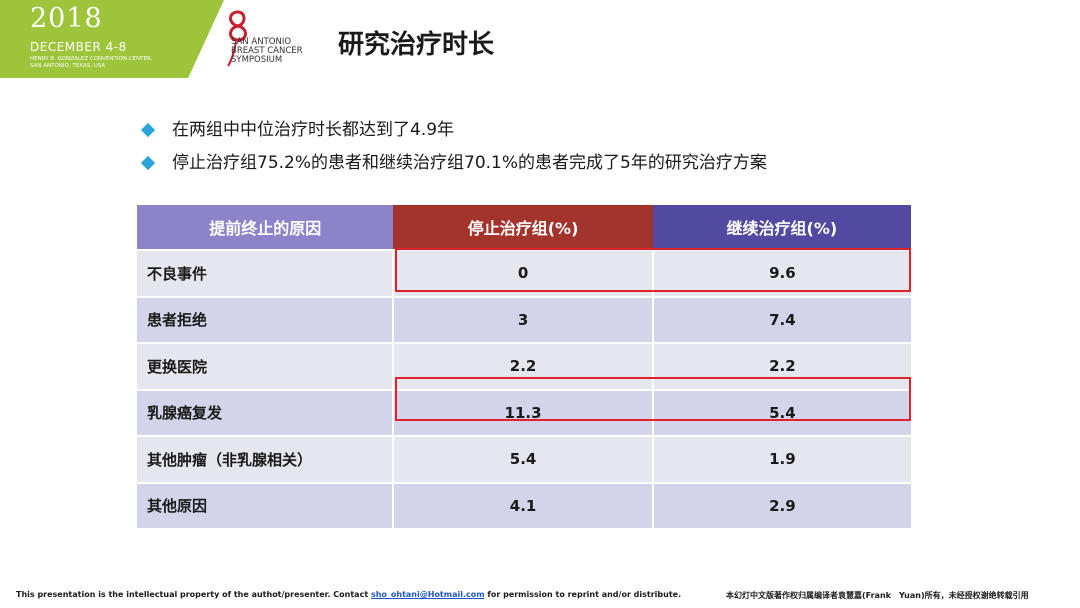  Describe the element at coordinates (256, 60) in the screenshot. I see `logo-text-line3: SYMPOSIUM` at that location.